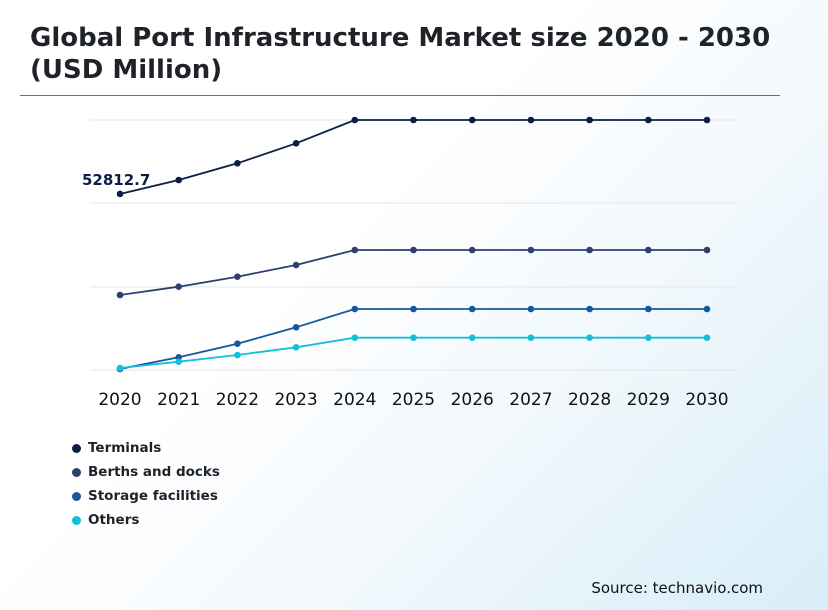 Image resolution: width=828 pixels, height=610 pixels. I want to click on x-tick-label: 2027, so click(530, 400).